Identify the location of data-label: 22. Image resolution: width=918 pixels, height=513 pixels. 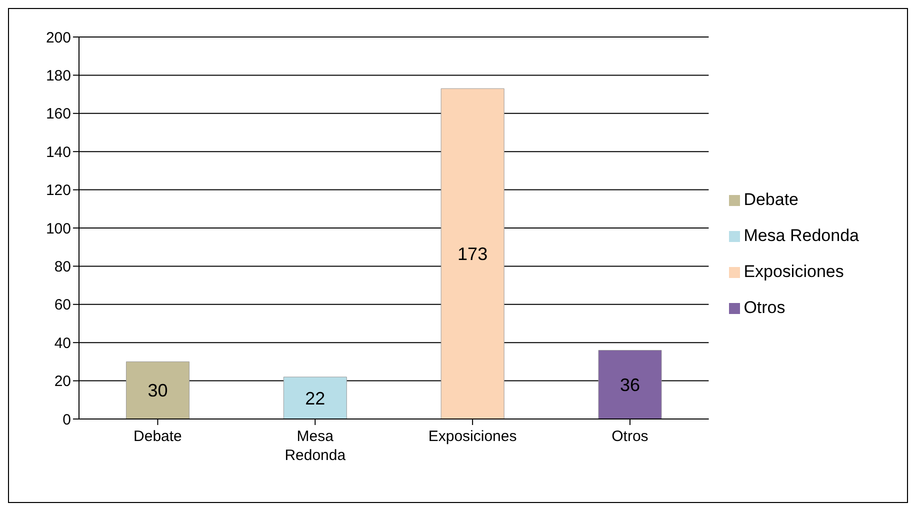
(315, 398).